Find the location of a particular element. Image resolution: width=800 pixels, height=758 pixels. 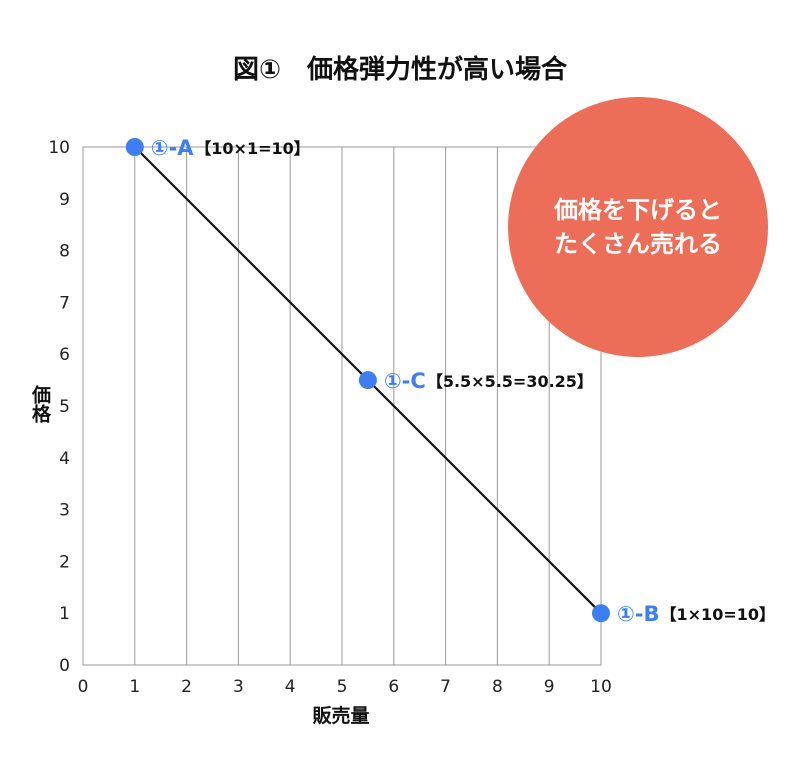

point-label: ①-A is located at coordinates (172, 148).